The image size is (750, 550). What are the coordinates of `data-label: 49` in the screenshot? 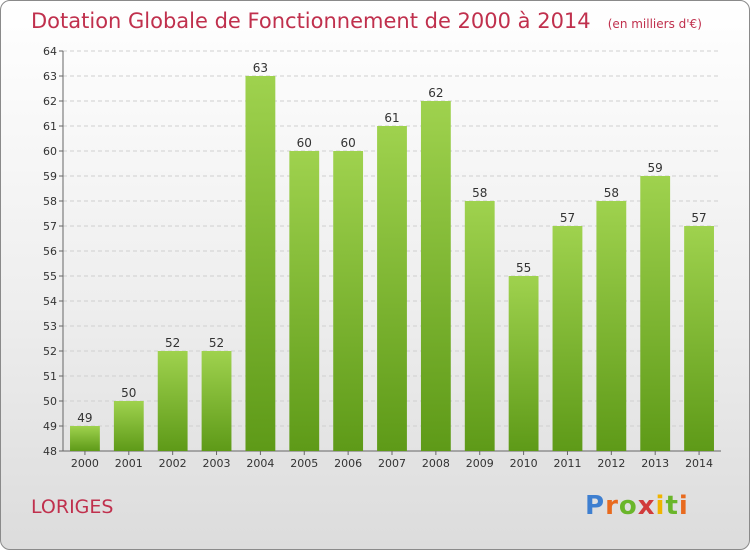 It's located at (84, 418).